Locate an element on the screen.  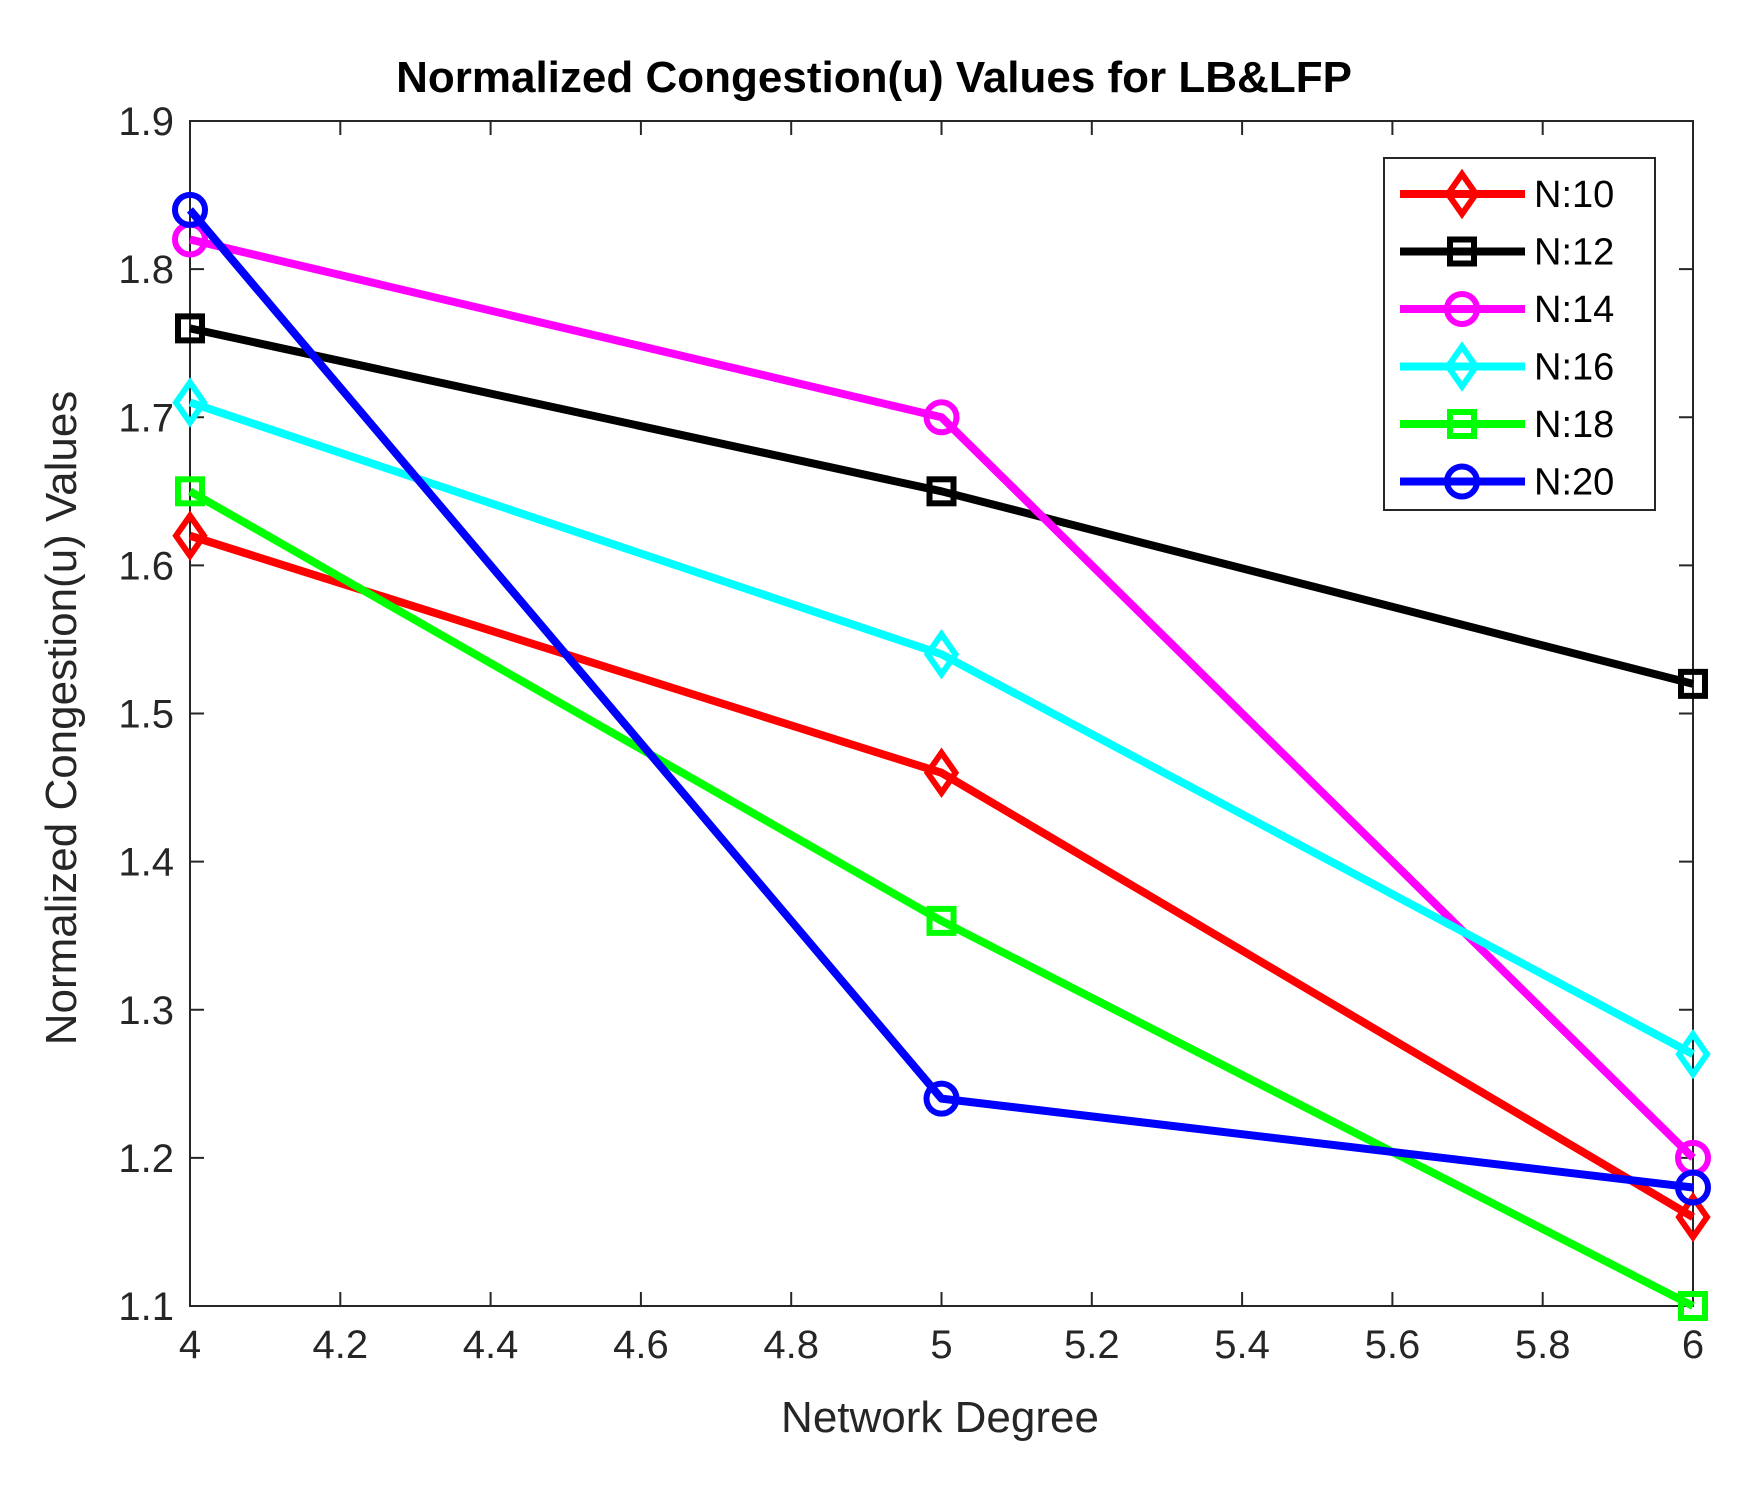
legend-item-n-20: N:20 is located at coordinates (1507, 483).